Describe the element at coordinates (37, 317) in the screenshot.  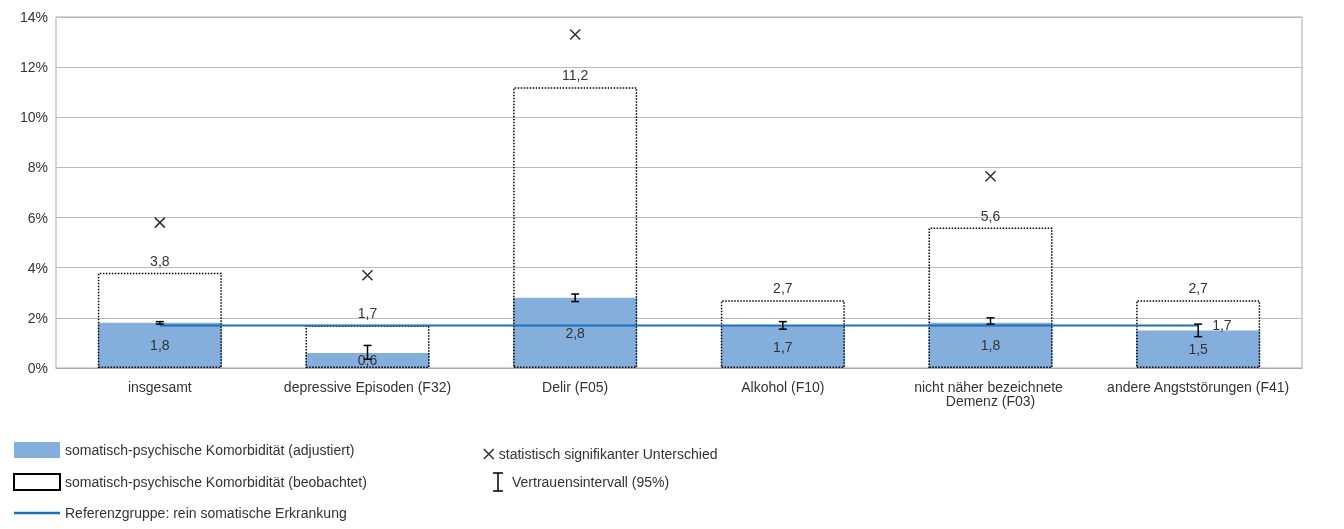
I see `y-tick-label: 2%` at that location.